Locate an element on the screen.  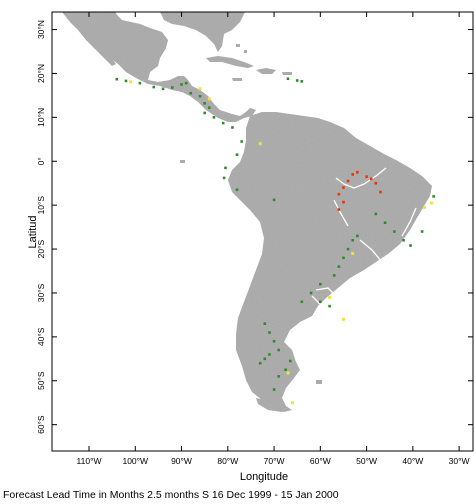
land-galapagos is located at coordinates (182, 161).